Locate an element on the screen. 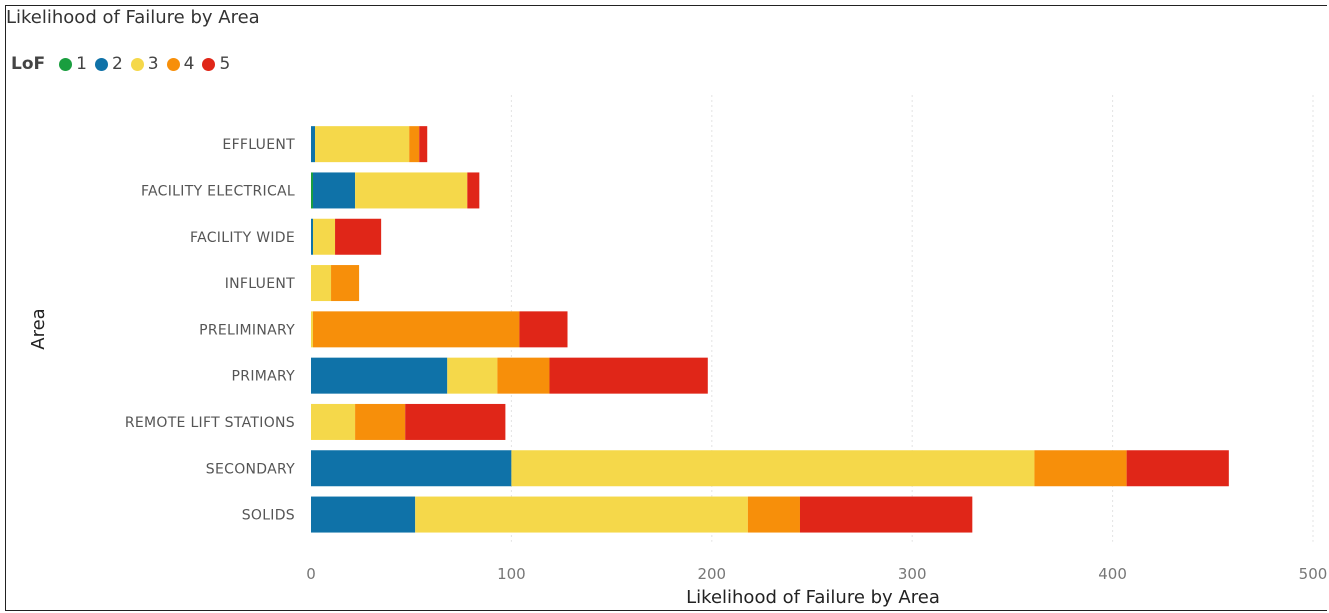 The width and height of the screenshot is (1329, 613). legend-title: LoF is located at coordinates (28, 64).